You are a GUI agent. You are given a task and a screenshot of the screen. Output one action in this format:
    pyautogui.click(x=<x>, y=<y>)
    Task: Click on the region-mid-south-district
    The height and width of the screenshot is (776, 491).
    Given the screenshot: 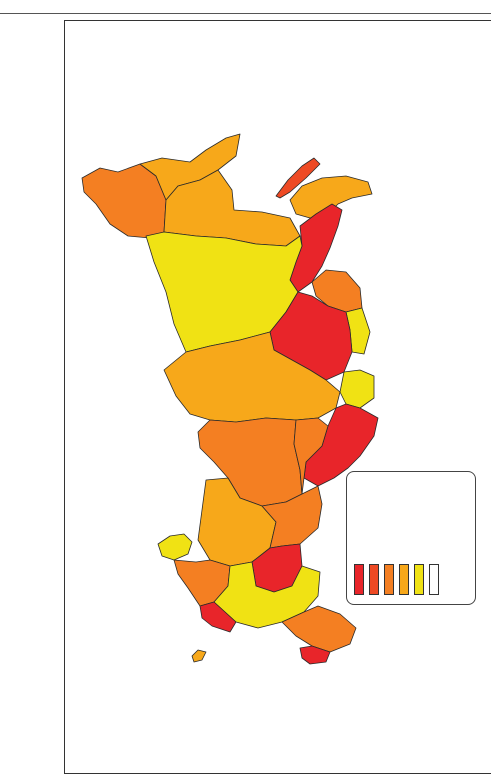 What is the action you would take?
    pyautogui.click(x=292, y=517)
    